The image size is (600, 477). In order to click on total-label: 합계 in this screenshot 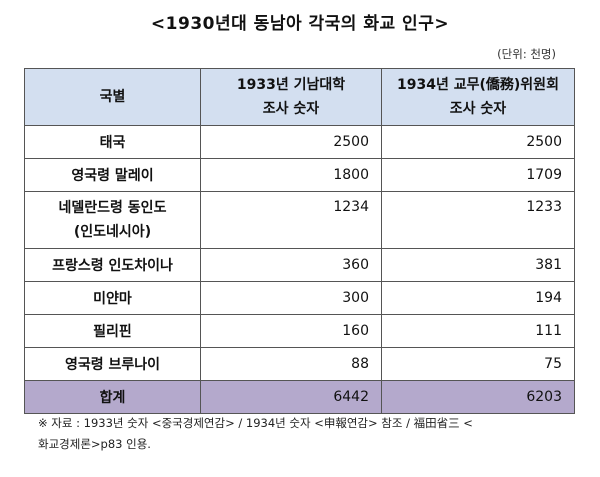, I will do `click(112, 397)`.